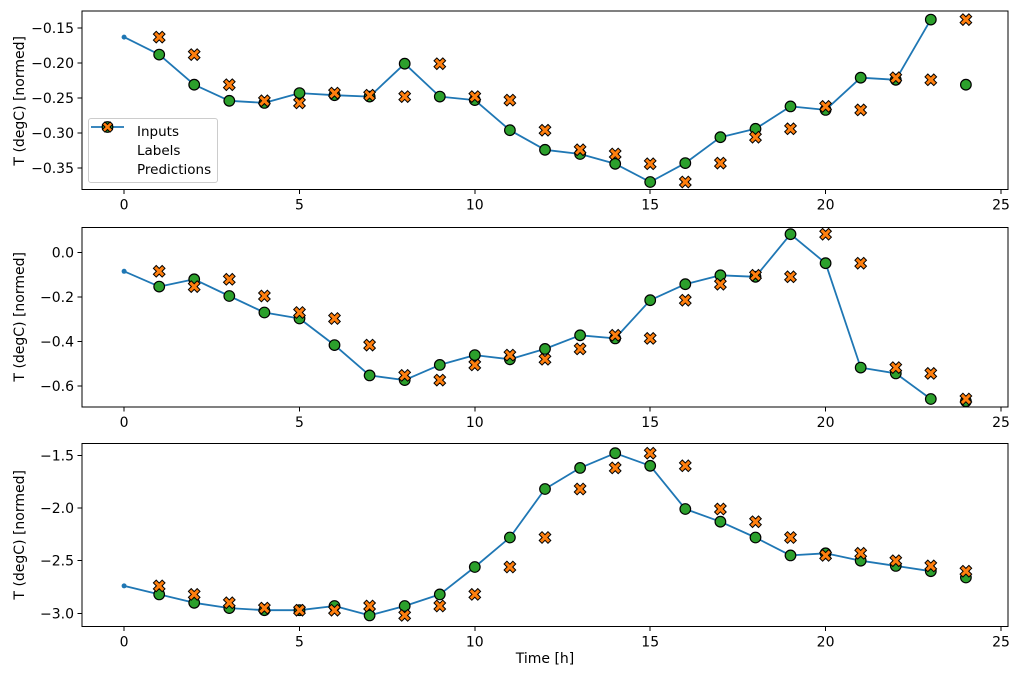 The image size is (1023, 679). Describe the element at coordinates (57, 343) in the screenshot. I see `y-tick-label: −0.4` at that location.